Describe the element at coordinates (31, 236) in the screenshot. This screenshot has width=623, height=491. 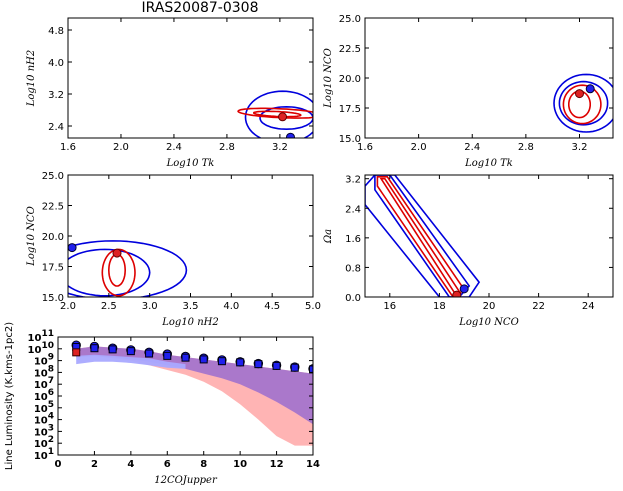
I see `y-axis-label: Log10 NCO` at that location.